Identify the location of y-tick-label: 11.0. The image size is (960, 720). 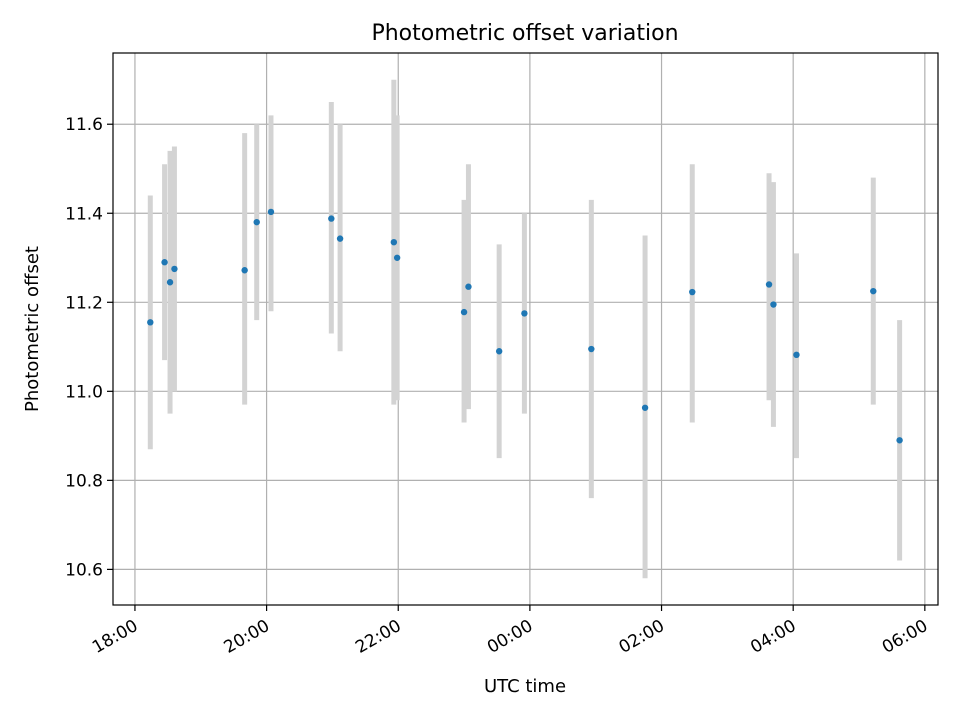
(84, 392).